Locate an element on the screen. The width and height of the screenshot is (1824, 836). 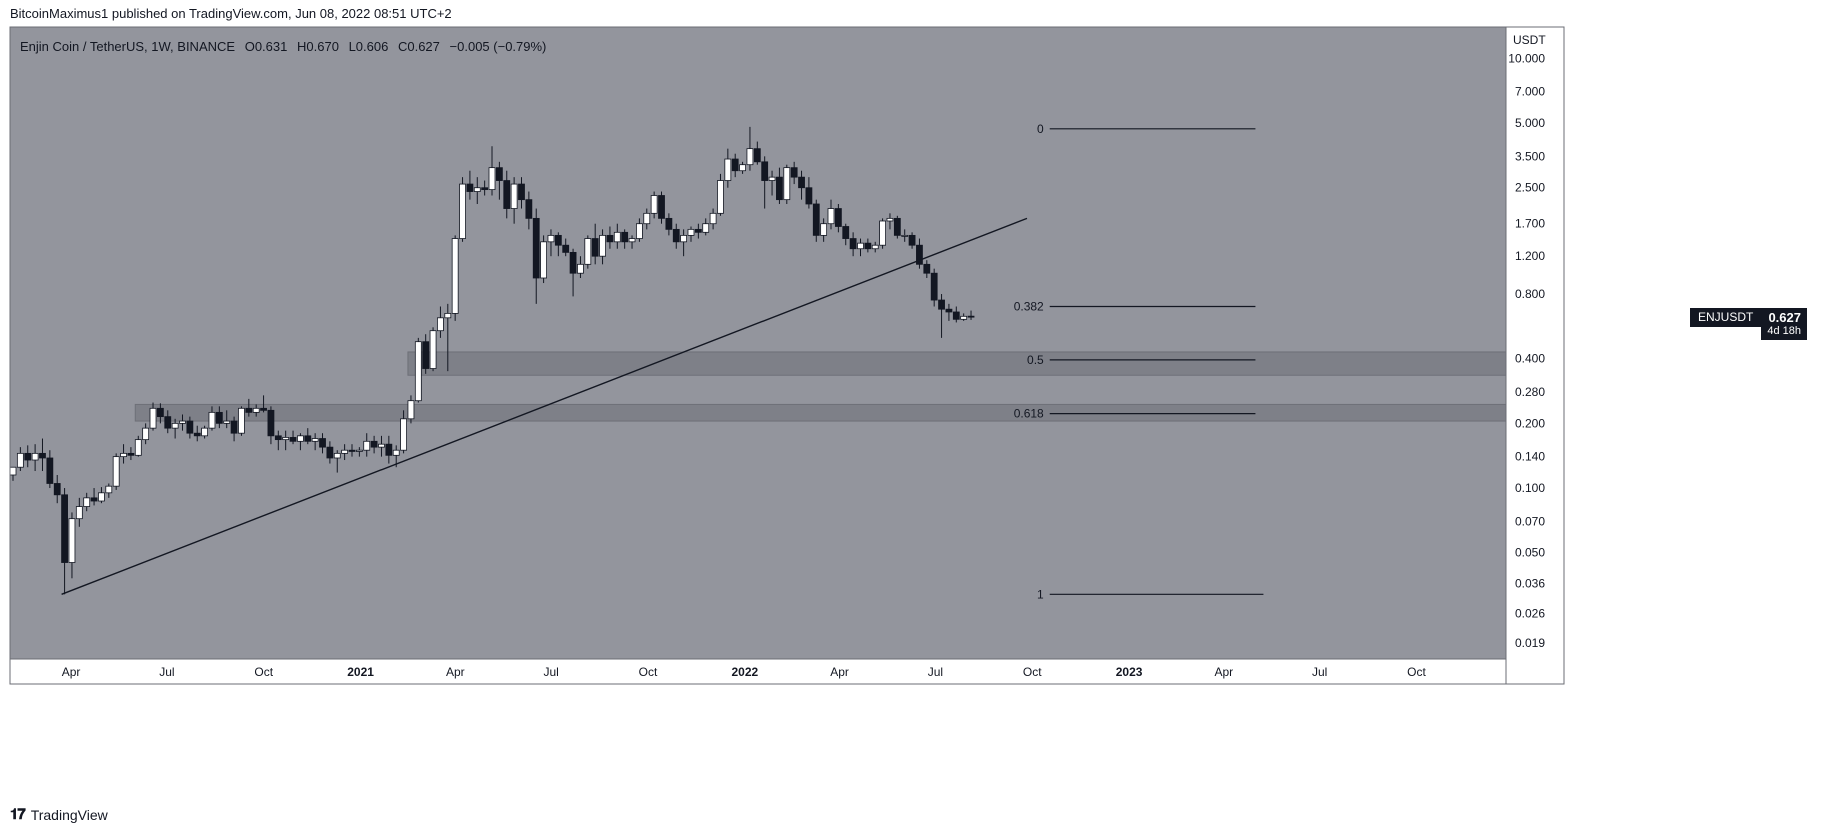
fib-levels: 0 0.382 0.5 0.618 1 is located at coordinates (1139, 362).